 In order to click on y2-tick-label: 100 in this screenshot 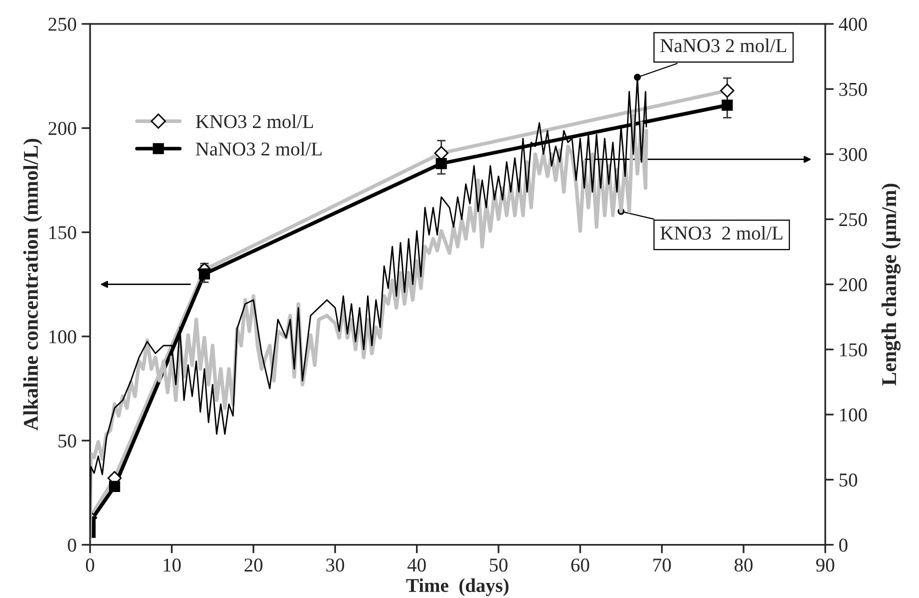, I will do `click(853, 415)`.